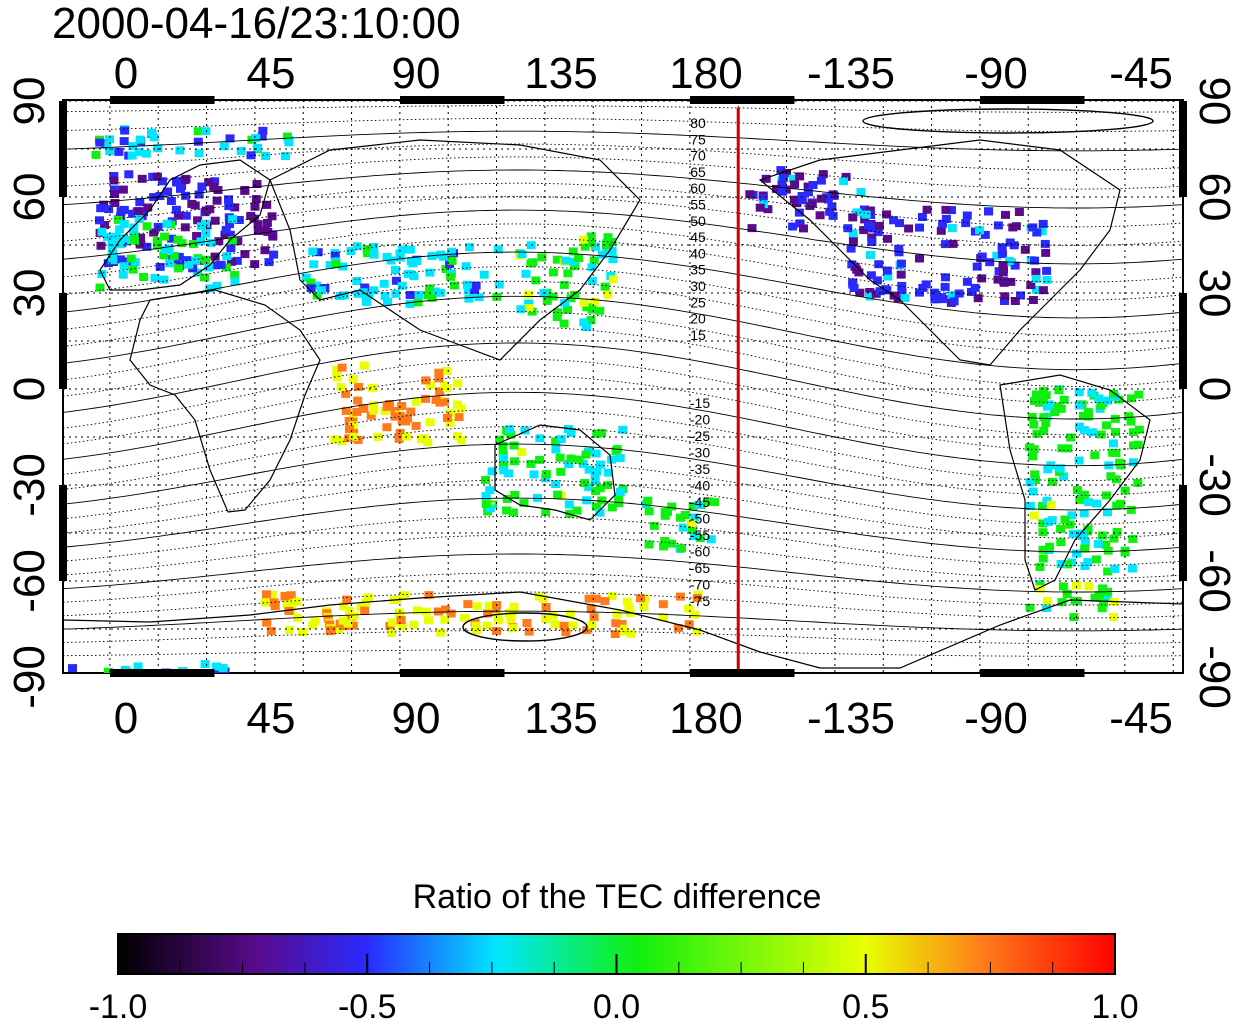 The image size is (1240, 1024). What do you see at coordinates (29, 393) in the screenshot?
I see `latitude-labels-left: 90 60 30 0 -30 -60 -90` at bounding box center [29, 393].